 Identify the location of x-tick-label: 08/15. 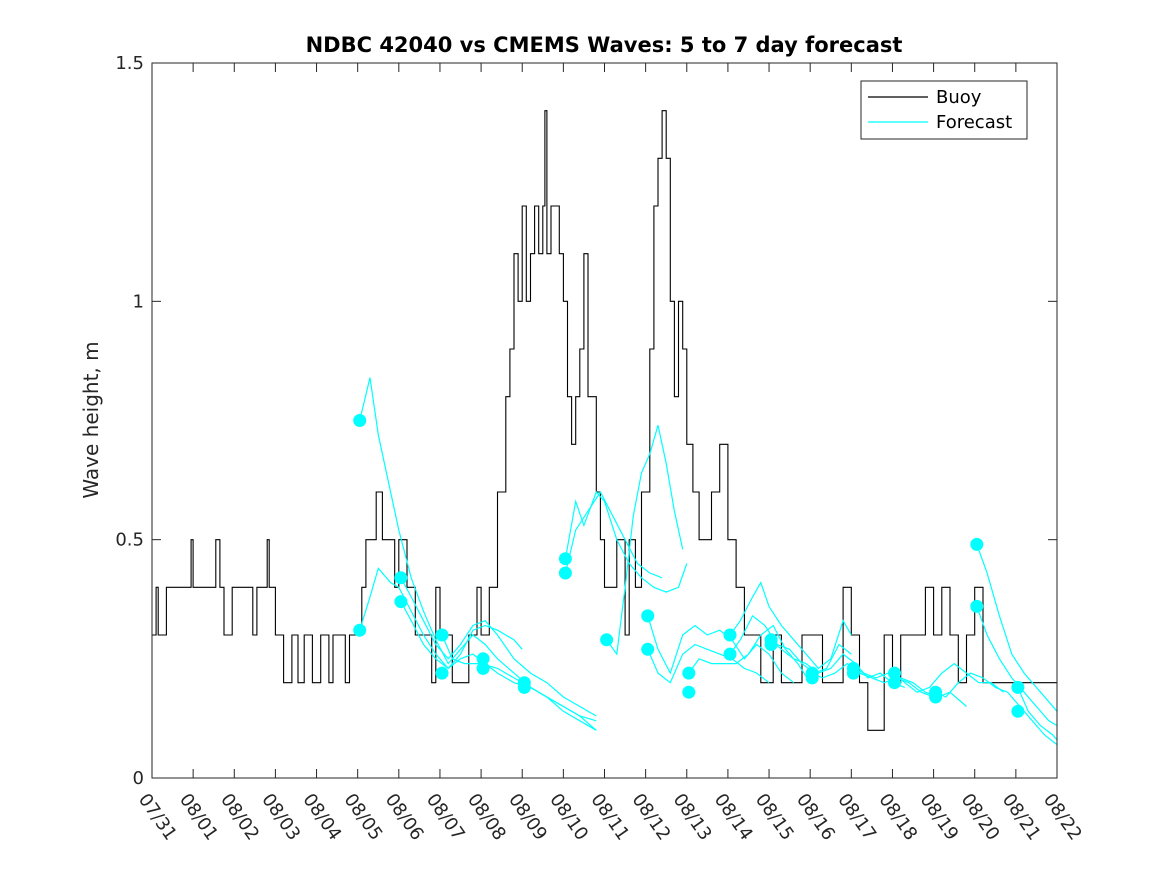
(774, 817).